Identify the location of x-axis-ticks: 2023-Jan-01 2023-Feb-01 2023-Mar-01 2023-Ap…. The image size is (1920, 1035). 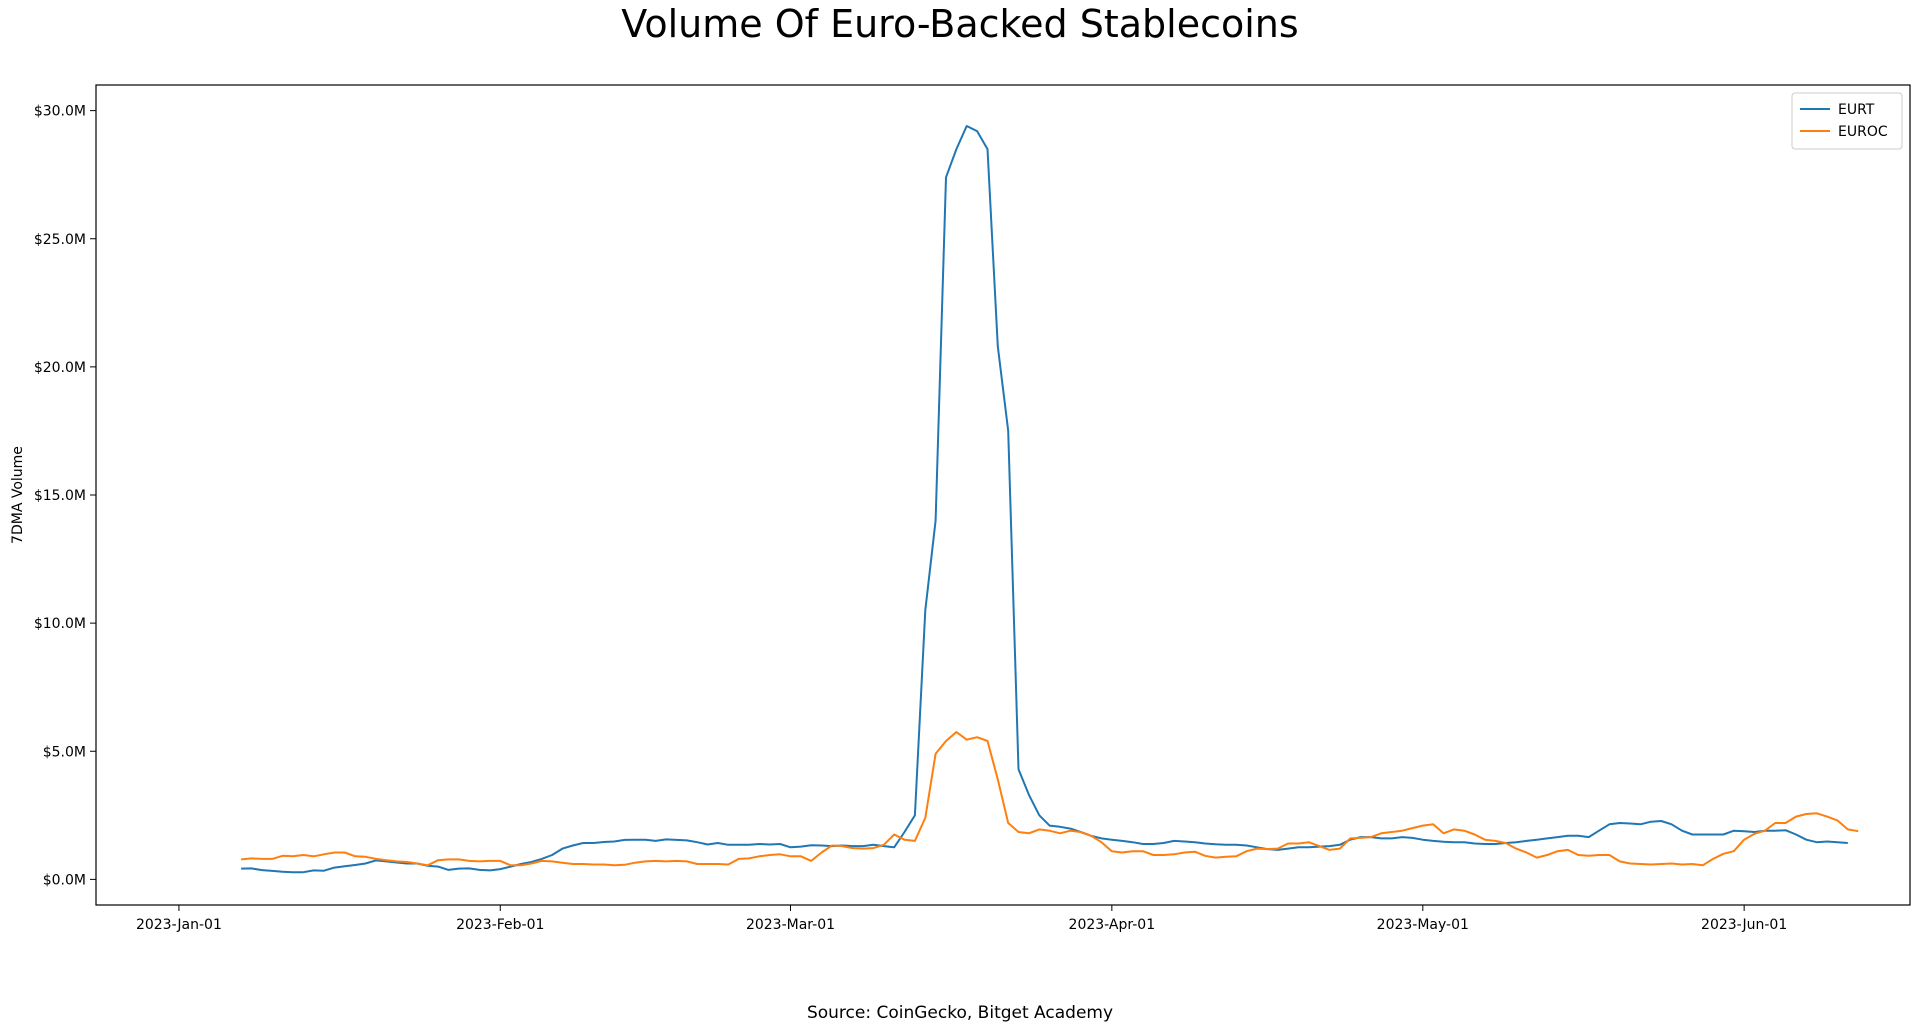
(961, 919).